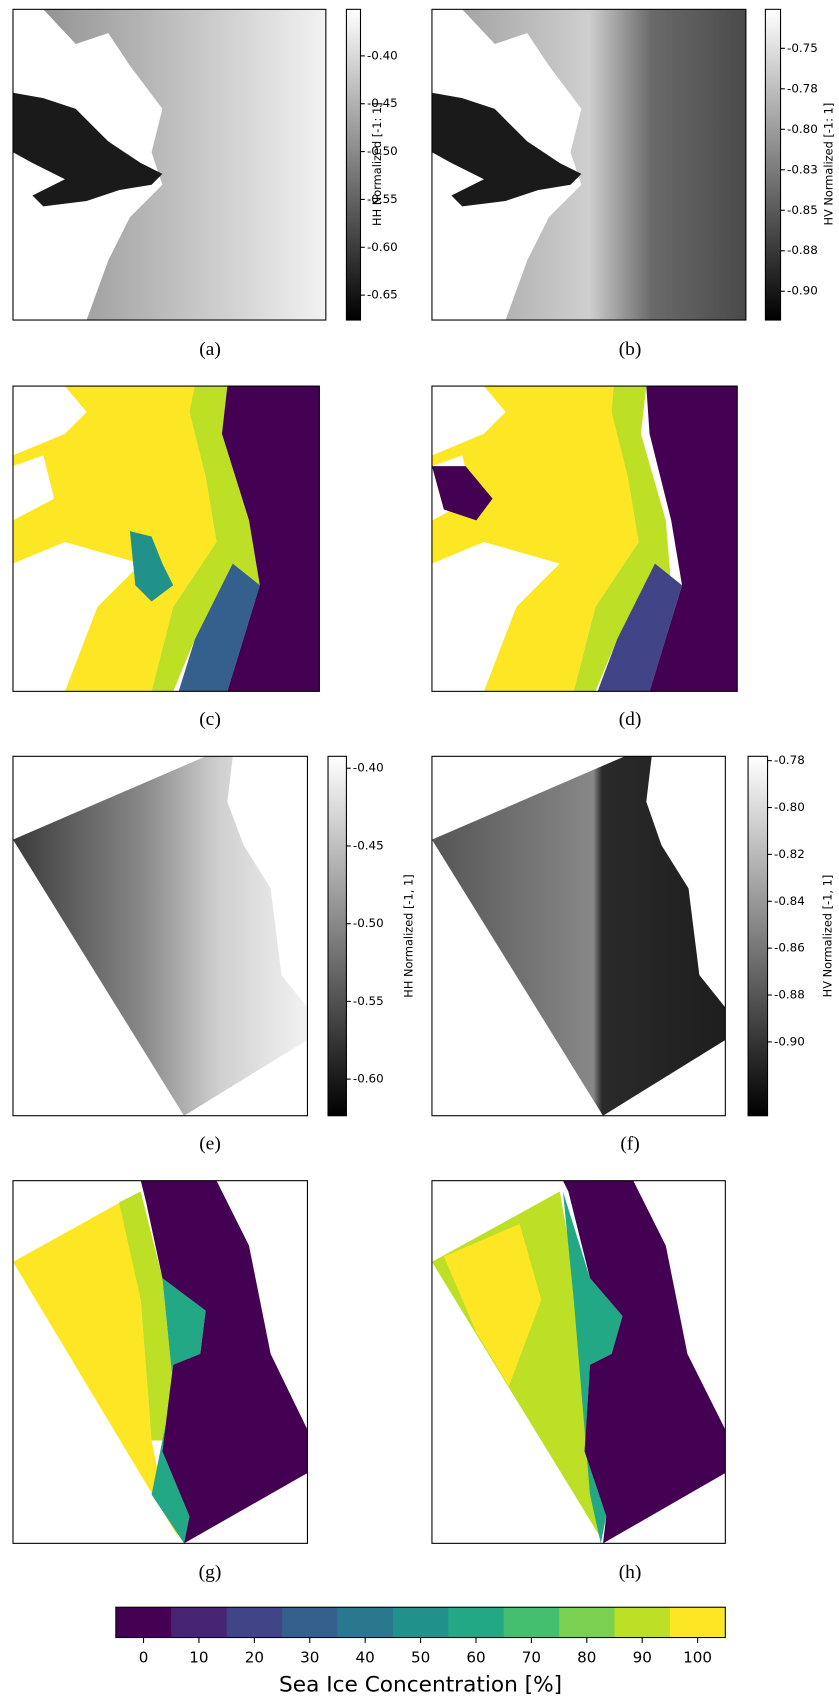  What do you see at coordinates (254, 1658) in the screenshot?
I see `colorbar-tick-label: 20` at bounding box center [254, 1658].